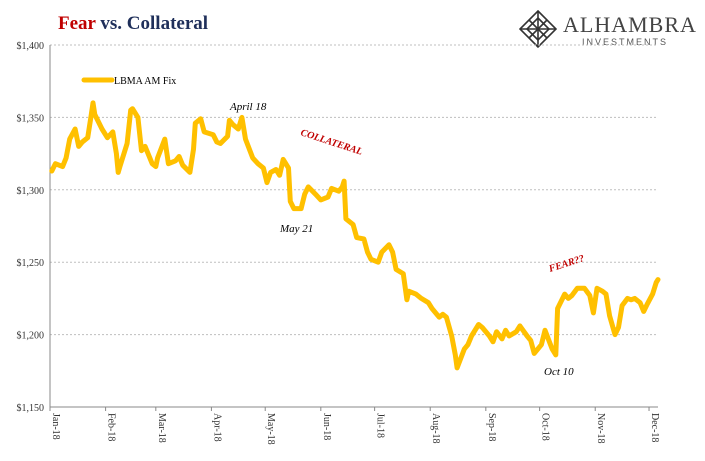 Image resolution: width=705 pixels, height=461 pixels. I want to click on y-tick-label: $1,350, so click(31, 118).